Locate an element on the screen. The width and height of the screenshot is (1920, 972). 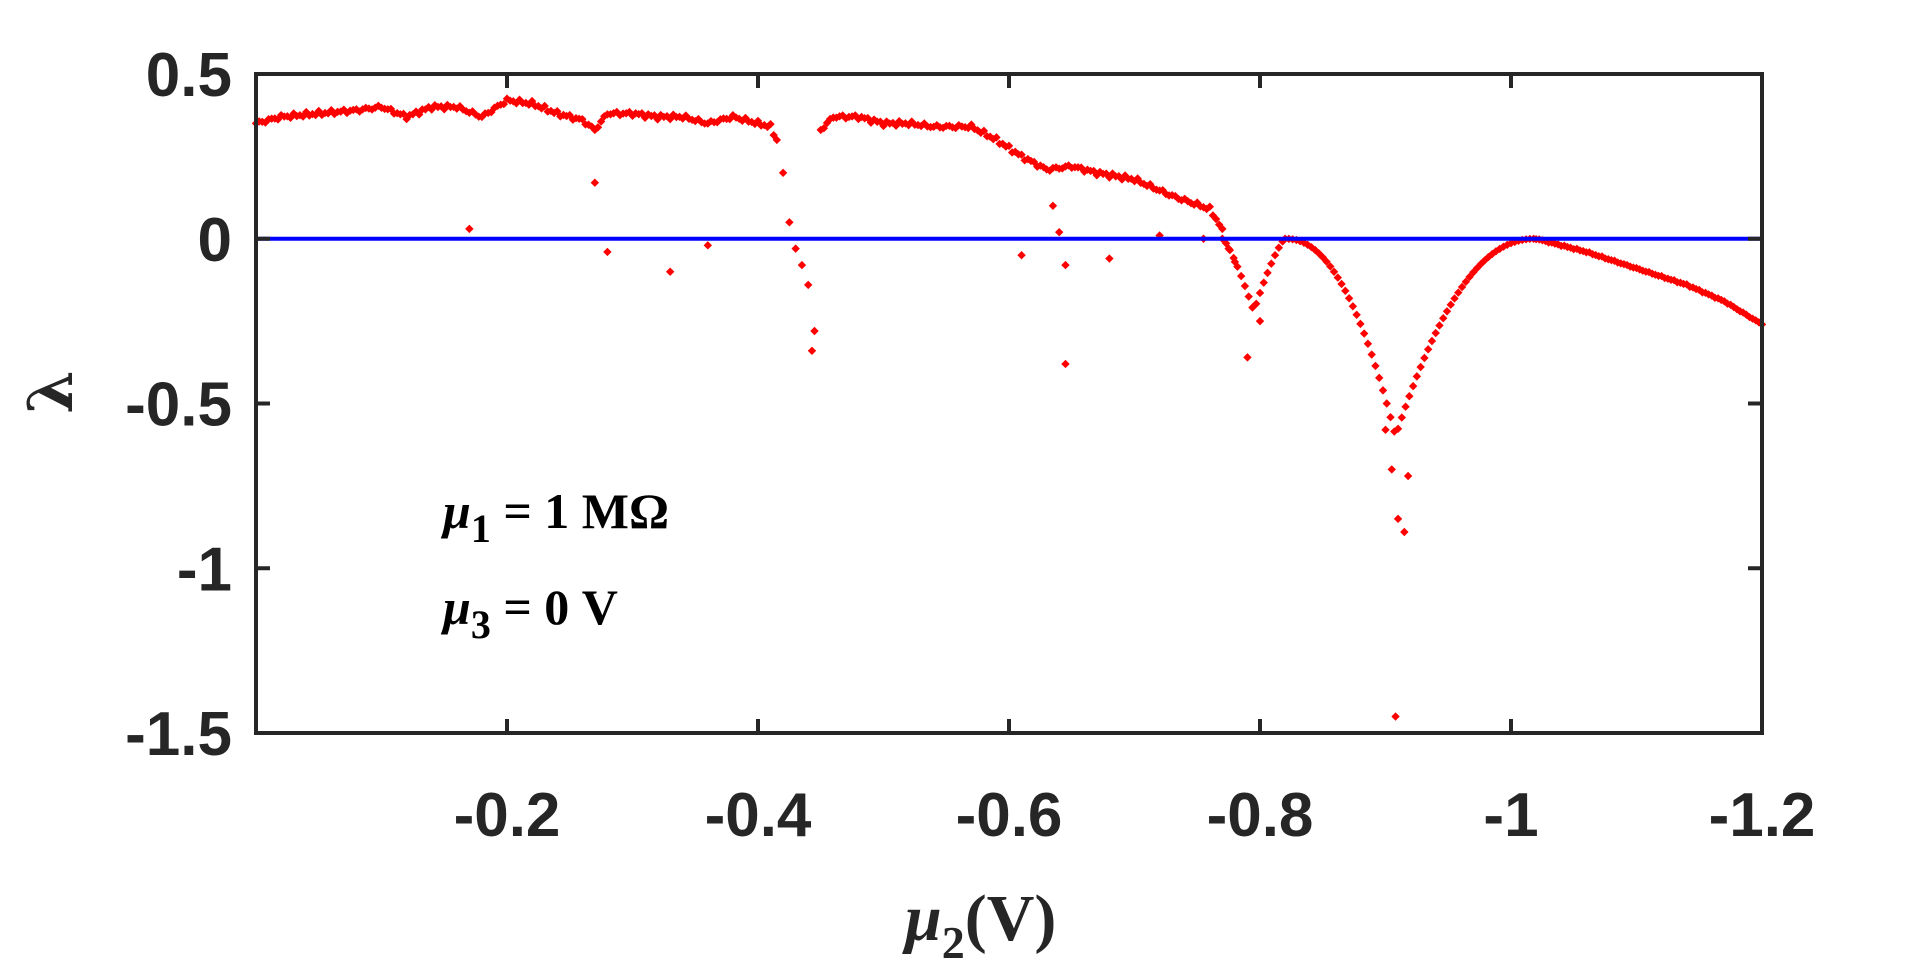
annotation-mu1: μ1 = 1 MΩ is located at coordinates (554, 517).